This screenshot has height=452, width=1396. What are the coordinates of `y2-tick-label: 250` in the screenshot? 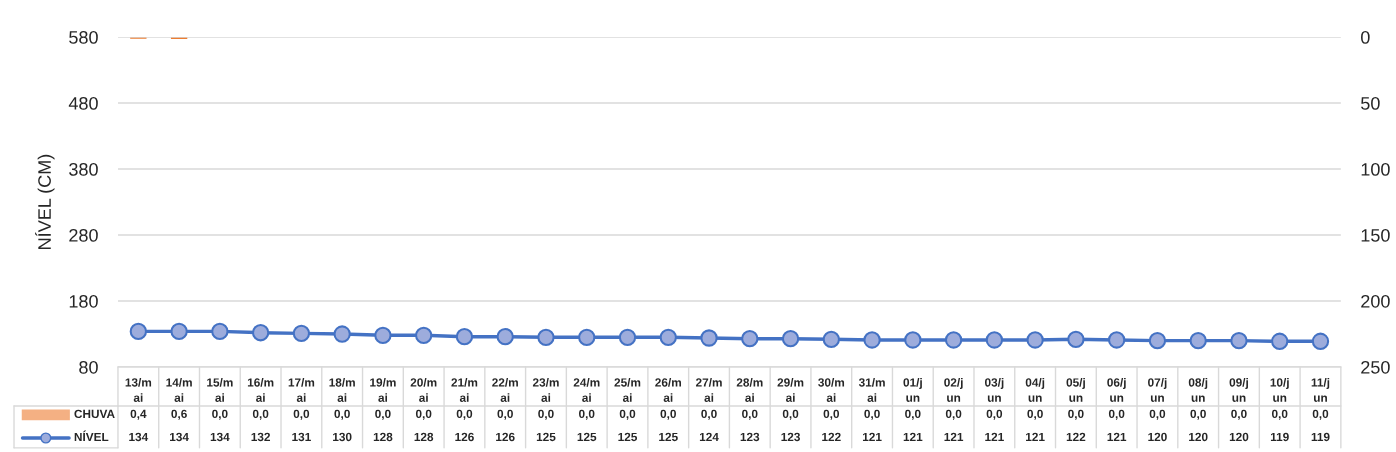 It's located at (1375, 367).